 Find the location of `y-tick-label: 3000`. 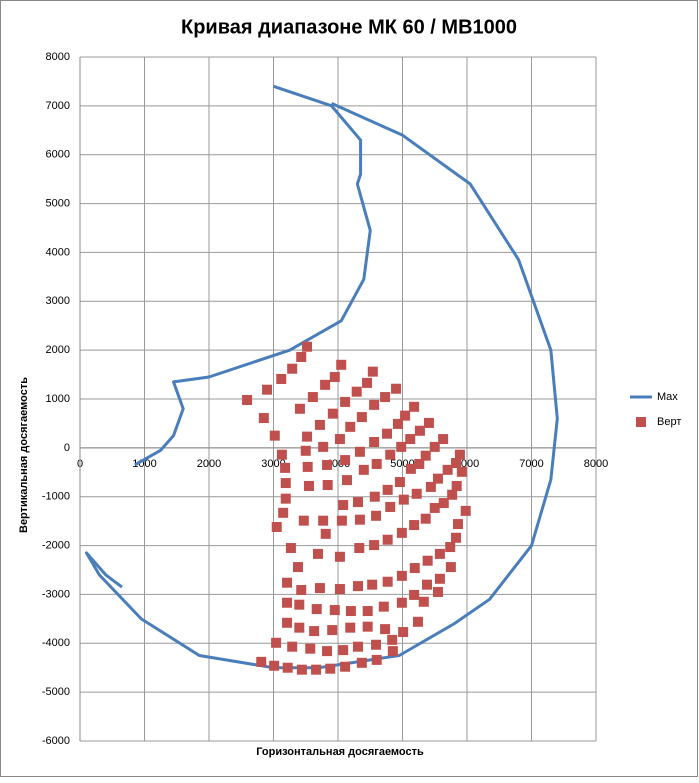

y-tick-label: 3000 is located at coordinates (58, 301).